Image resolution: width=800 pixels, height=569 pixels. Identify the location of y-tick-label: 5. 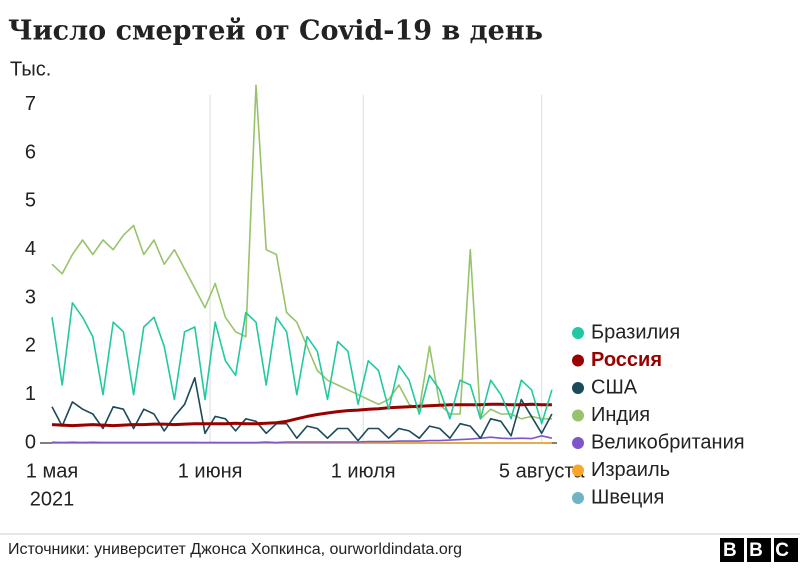
(30, 201).